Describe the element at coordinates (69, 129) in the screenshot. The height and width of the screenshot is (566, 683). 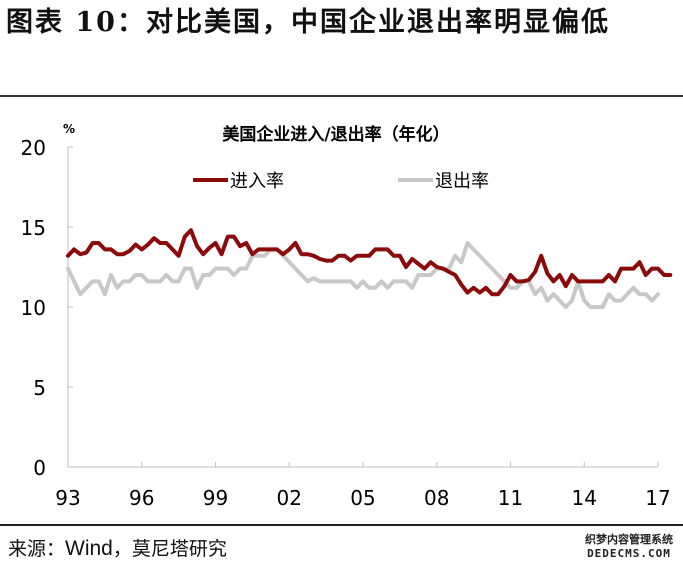
I see `y-axis-unit: %` at that location.